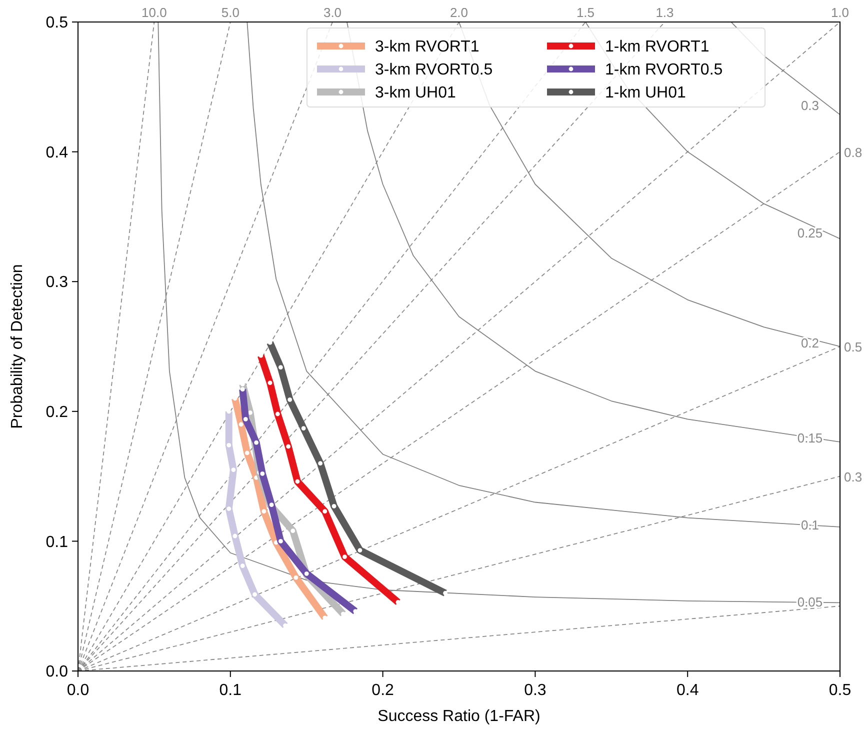  I want to click on series-label: 10.0, so click(154, 12).